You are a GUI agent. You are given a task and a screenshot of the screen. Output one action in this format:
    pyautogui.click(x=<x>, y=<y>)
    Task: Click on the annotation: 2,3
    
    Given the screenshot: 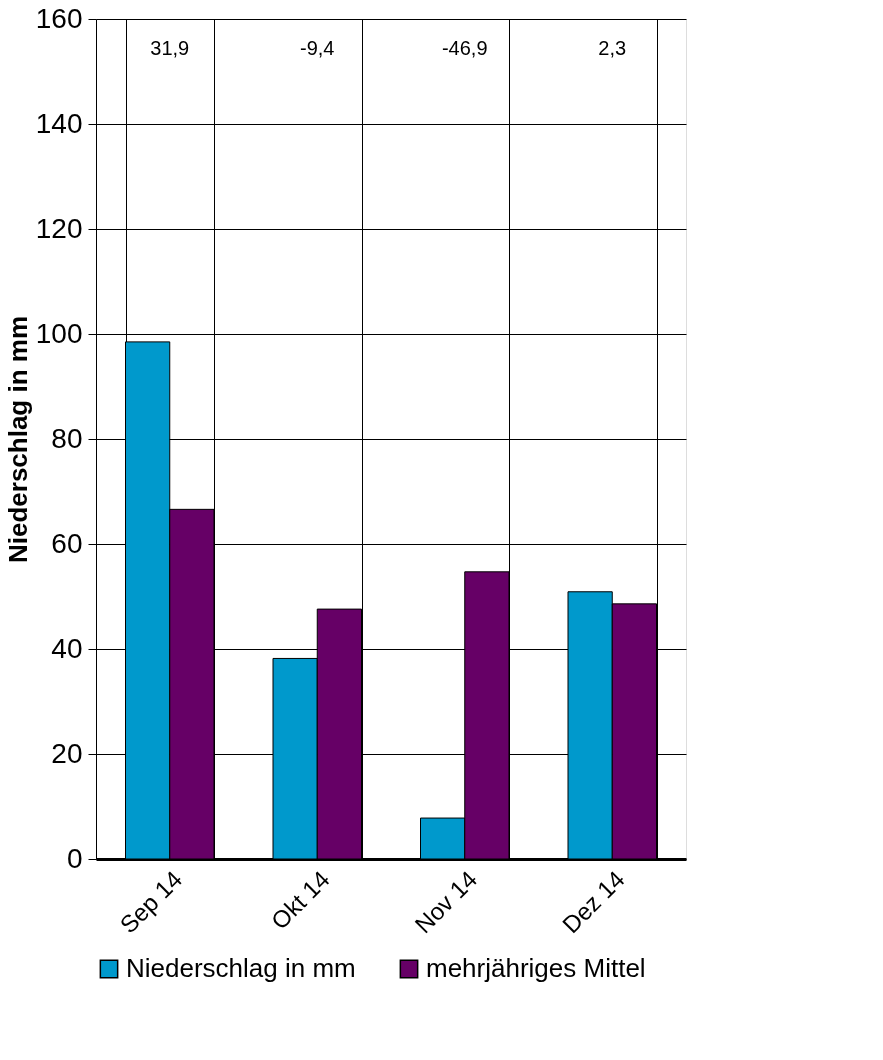 What is the action you would take?
    pyautogui.click(x=612, y=48)
    